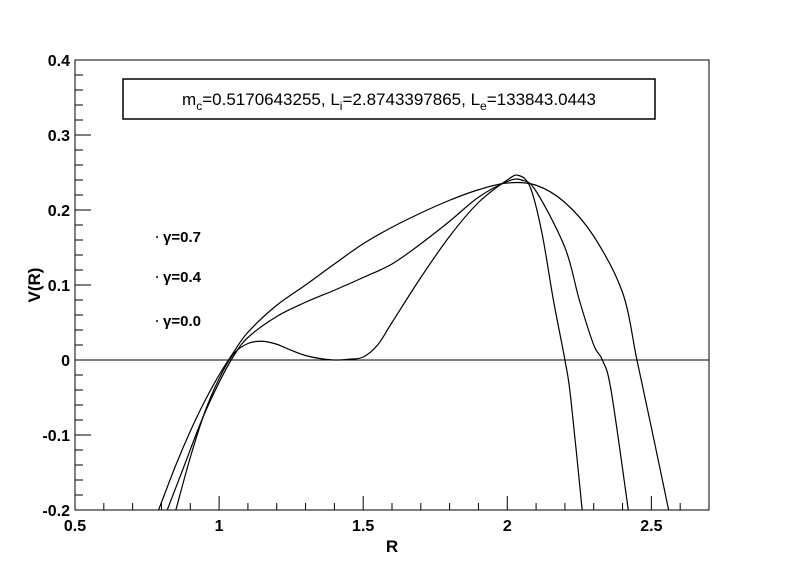 Image resolution: width=789 pixels, height=566 pixels. I want to click on y-tick-label: 0.2, so click(59, 211).